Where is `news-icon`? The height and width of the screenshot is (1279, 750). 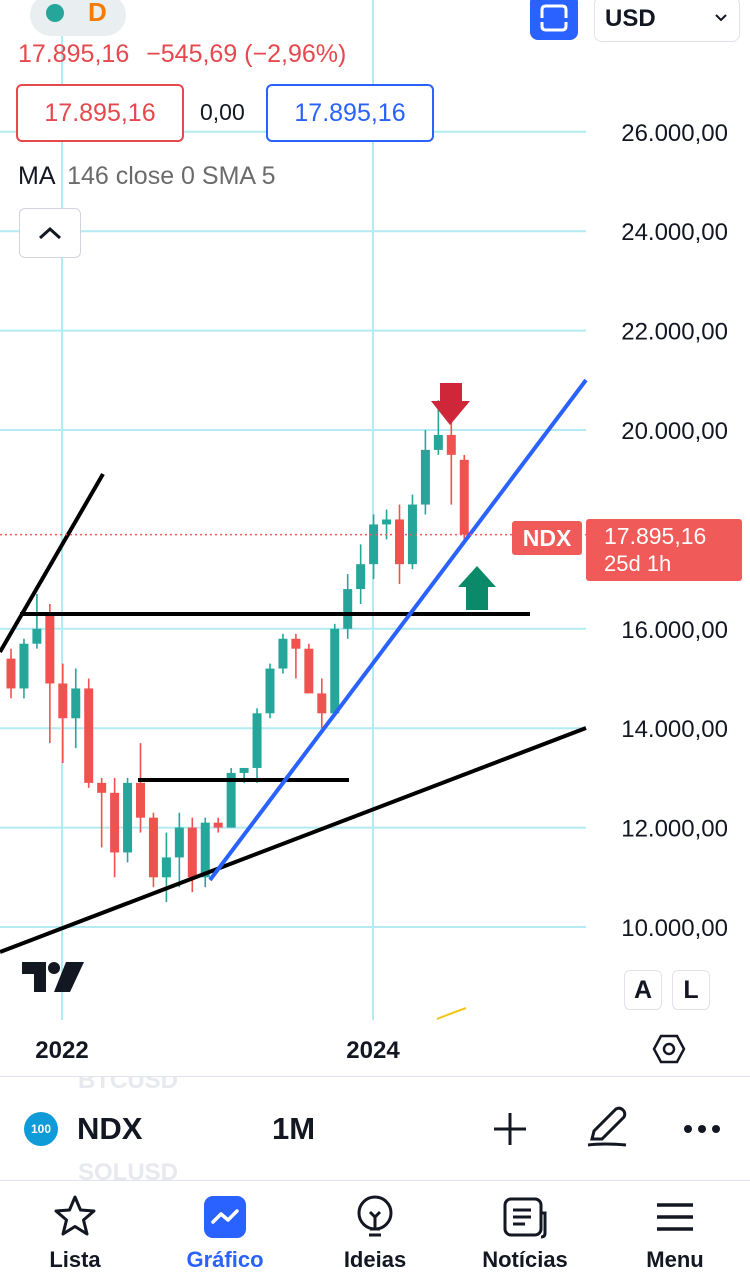
news-icon is located at coordinates (525, 1217).